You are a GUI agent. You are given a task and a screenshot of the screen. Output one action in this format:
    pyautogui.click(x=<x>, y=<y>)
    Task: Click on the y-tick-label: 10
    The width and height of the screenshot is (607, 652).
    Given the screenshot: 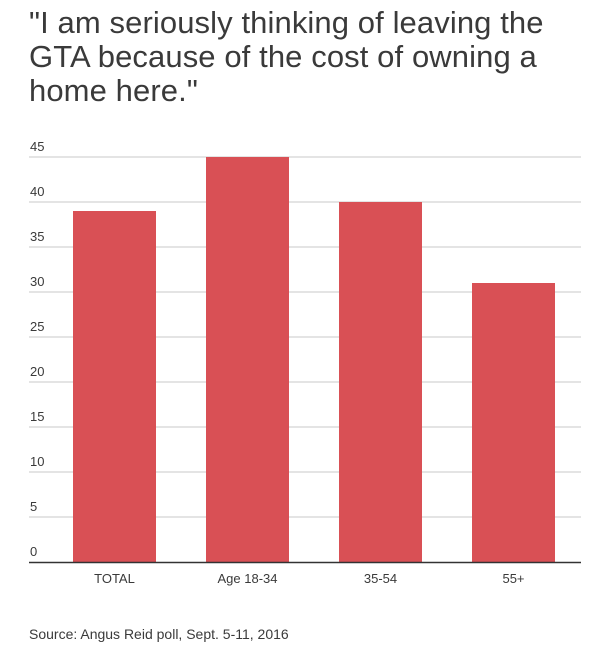 What is the action you would take?
    pyautogui.click(x=37, y=461)
    